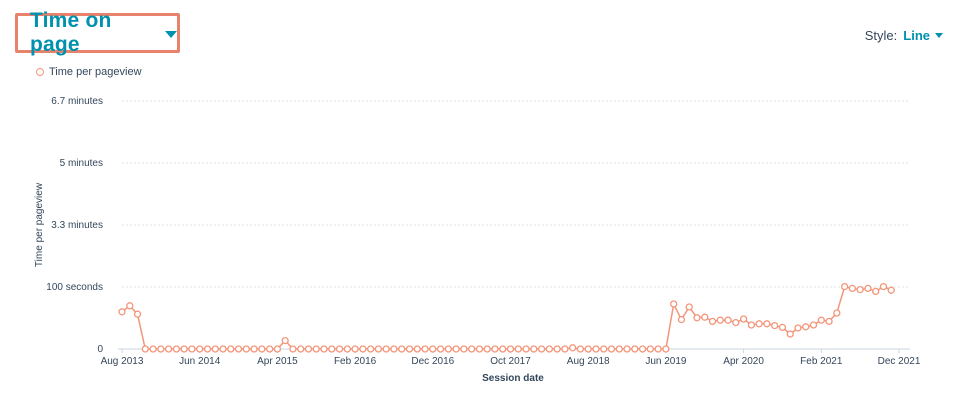  What do you see at coordinates (95, 72) in the screenshot?
I see `legend-label: Time per pageview` at bounding box center [95, 72].